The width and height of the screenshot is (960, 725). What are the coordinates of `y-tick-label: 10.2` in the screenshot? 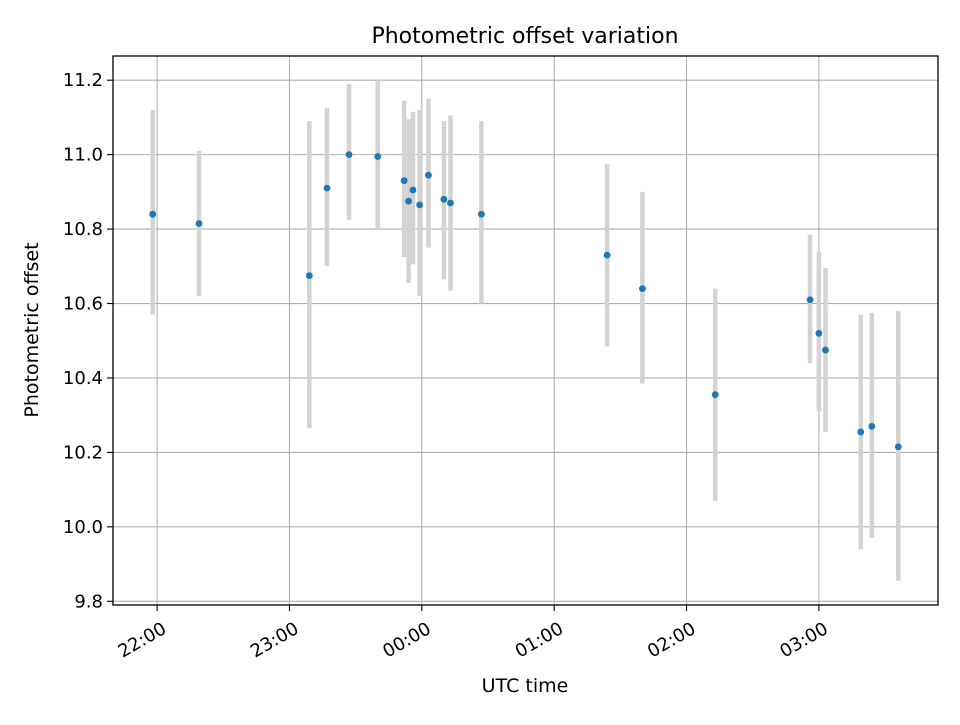 It's located at (83, 452).